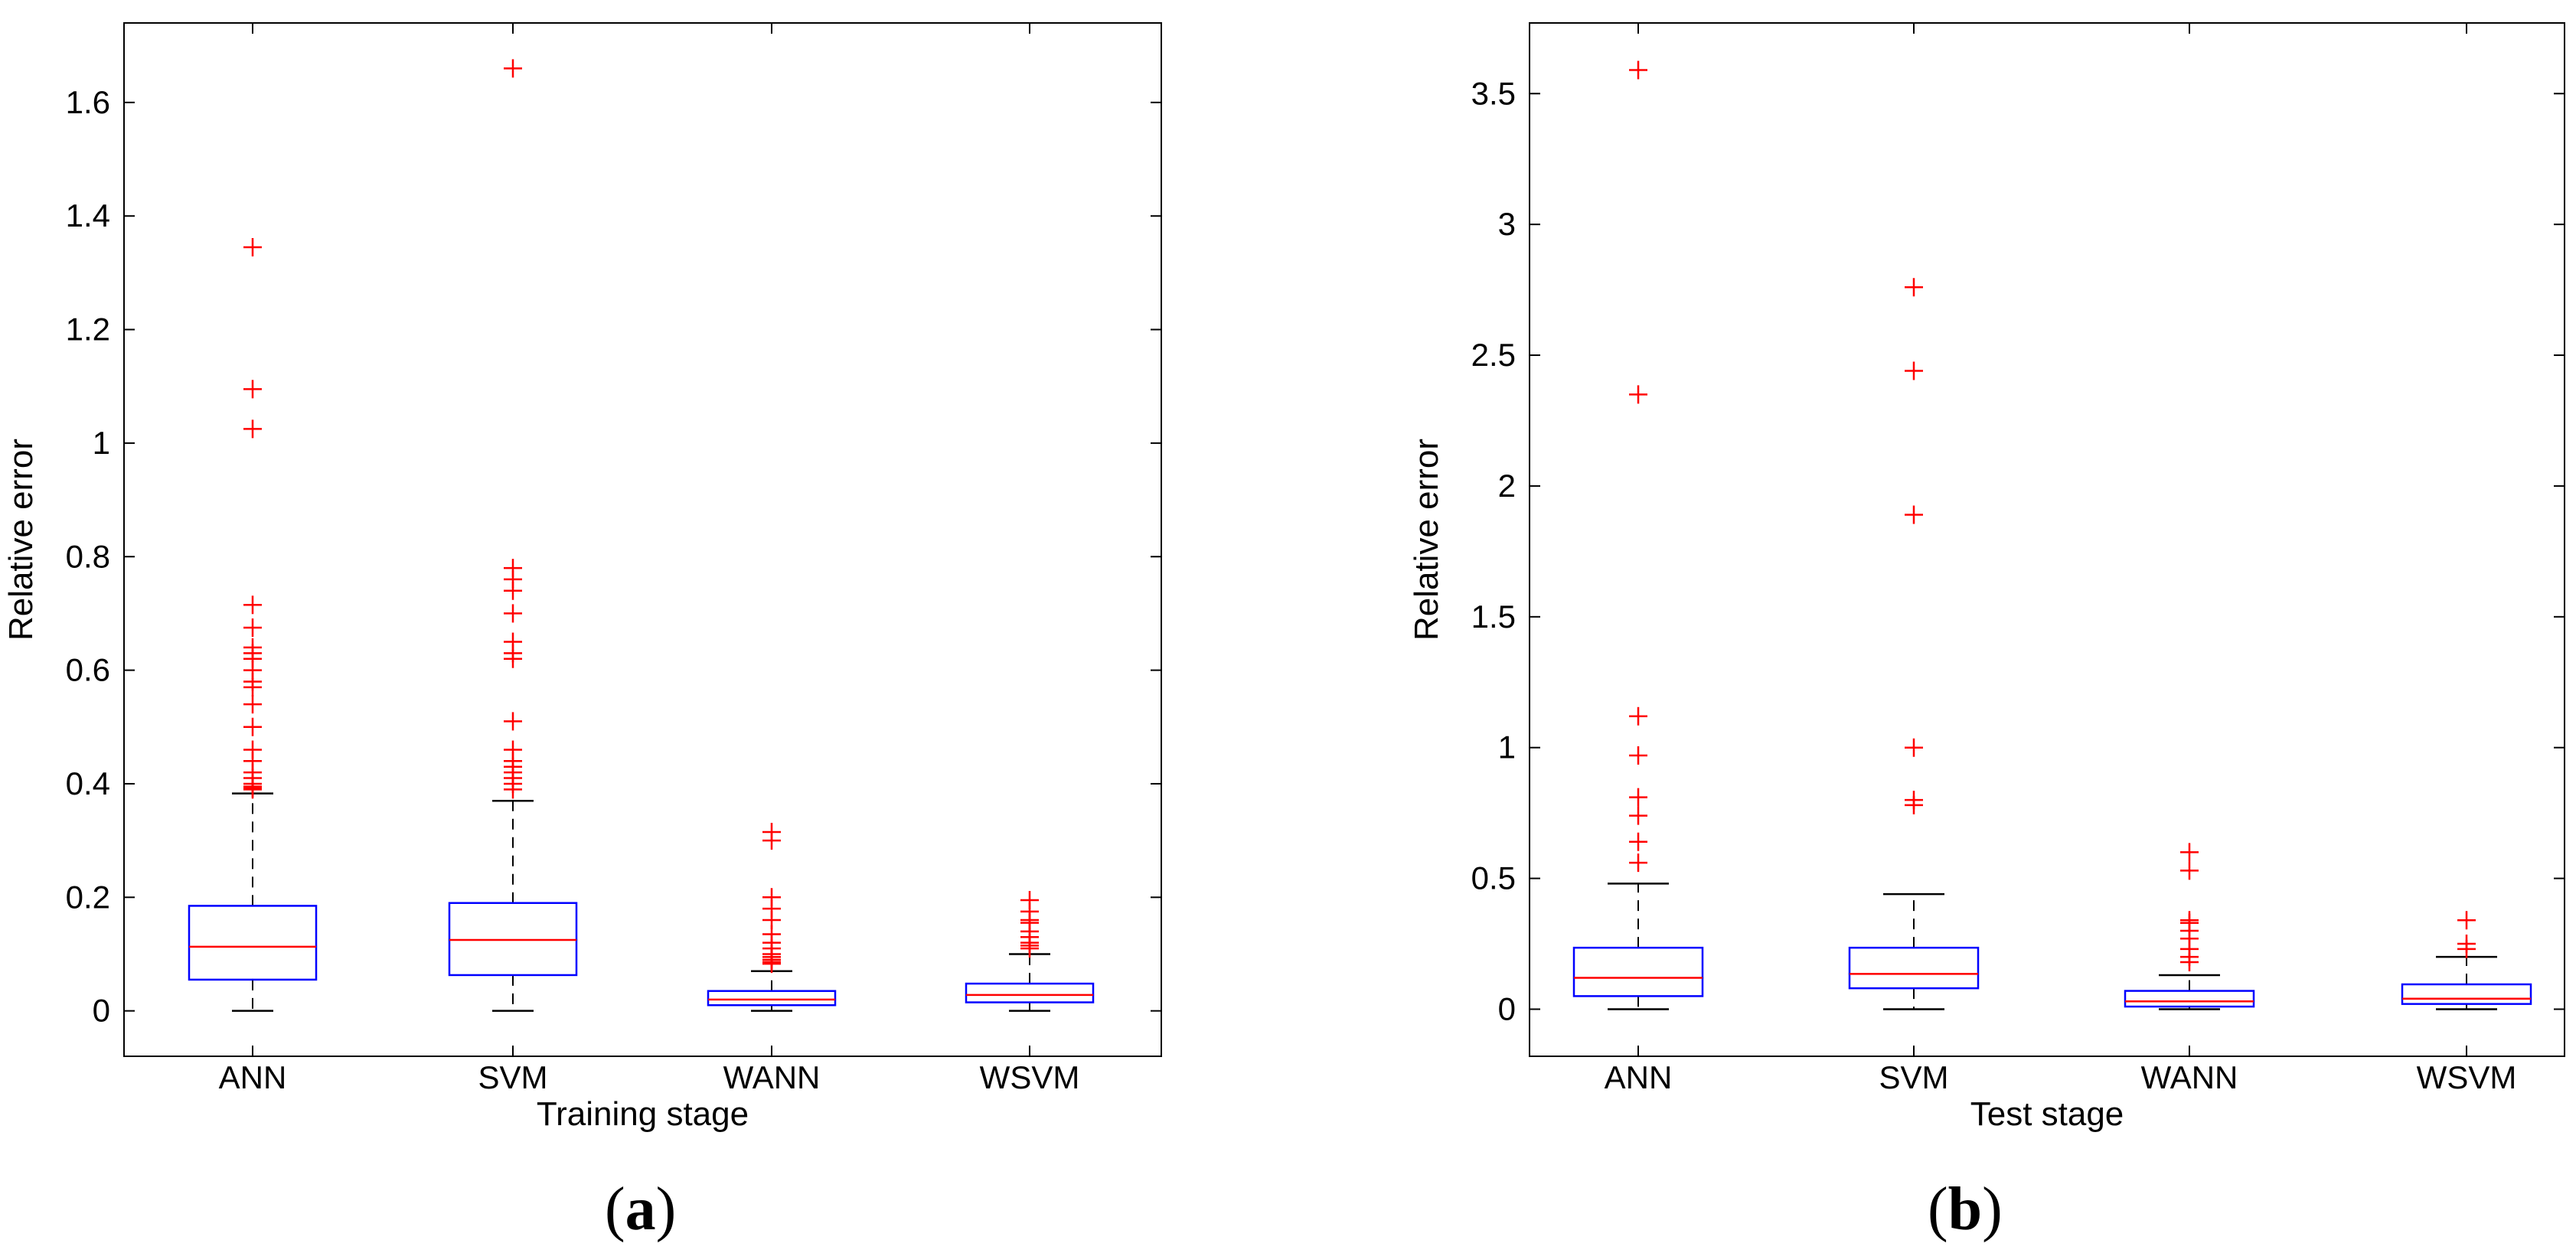 The height and width of the screenshot is (1253, 2576). I want to click on panel-a-ytick-label: 1, so click(101, 443).